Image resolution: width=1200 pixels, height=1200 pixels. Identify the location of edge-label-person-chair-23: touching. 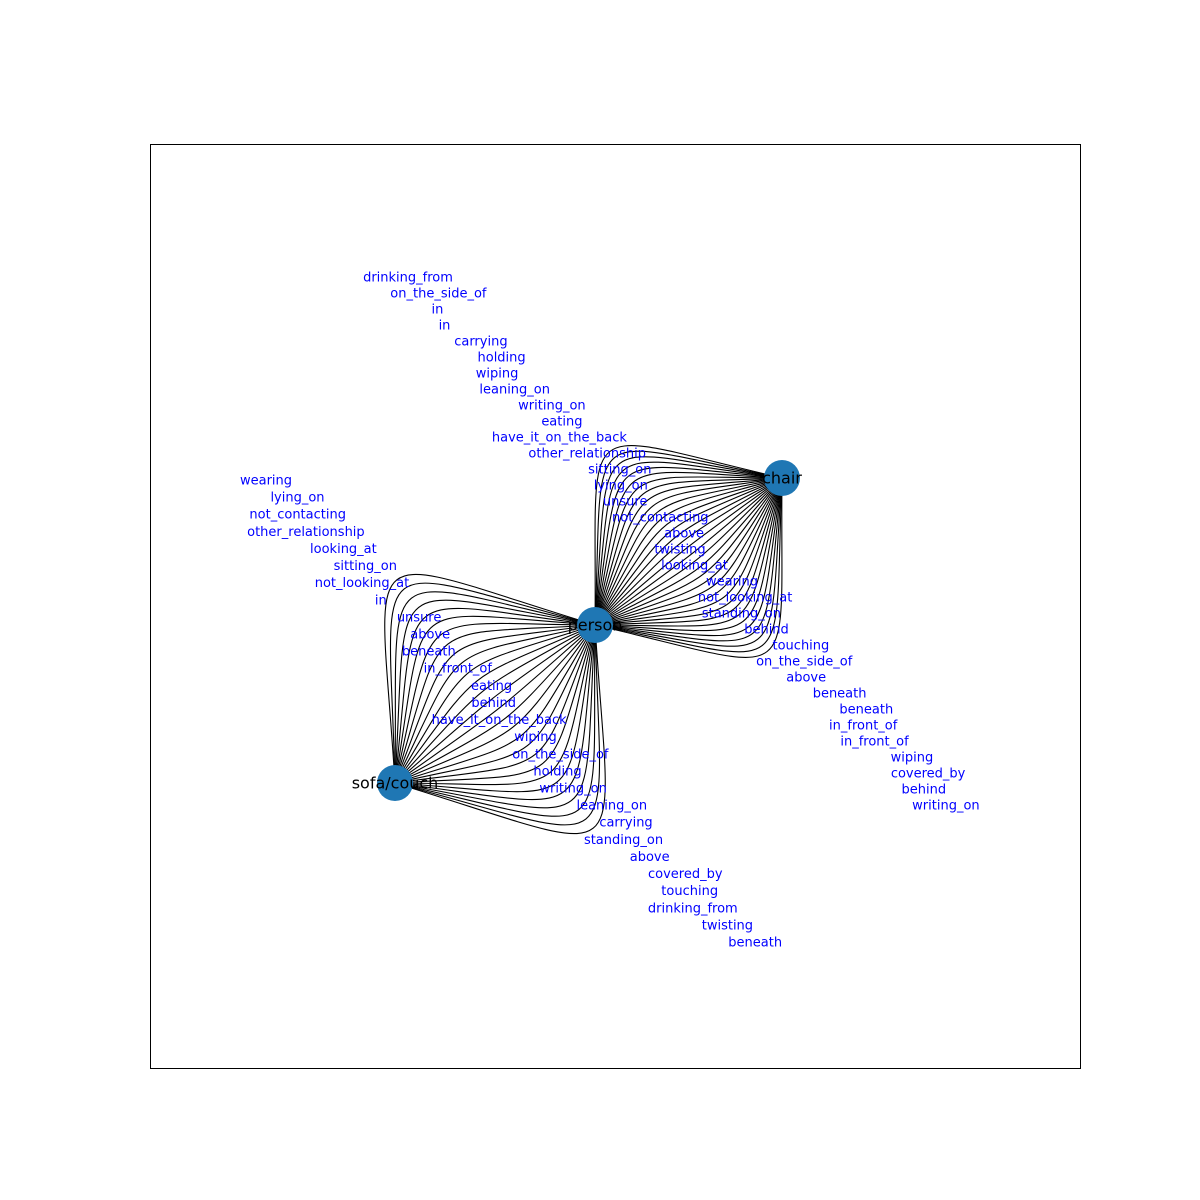
(801, 646).